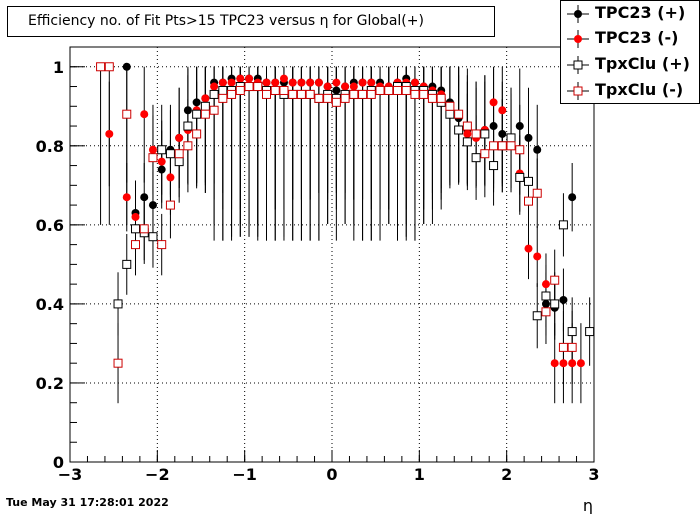 The width and height of the screenshot is (700, 514). I want to click on legend-label: TPC23 (-), so click(637, 37).